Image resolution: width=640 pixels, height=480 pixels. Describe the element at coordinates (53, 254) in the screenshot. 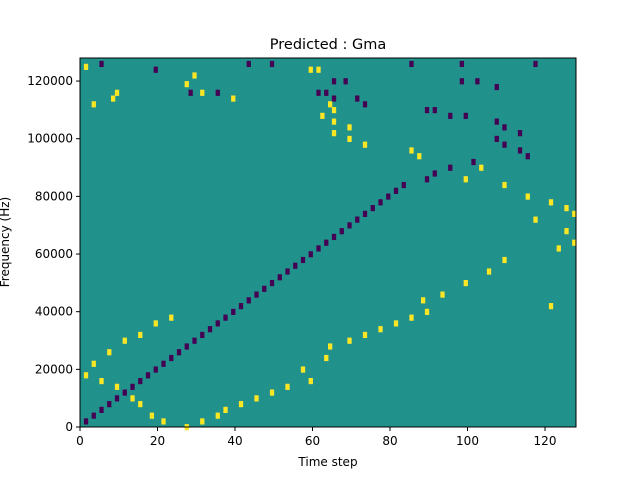

I see `y-axis: 0 20000 40000 60000 80000 100000 120000` at that location.